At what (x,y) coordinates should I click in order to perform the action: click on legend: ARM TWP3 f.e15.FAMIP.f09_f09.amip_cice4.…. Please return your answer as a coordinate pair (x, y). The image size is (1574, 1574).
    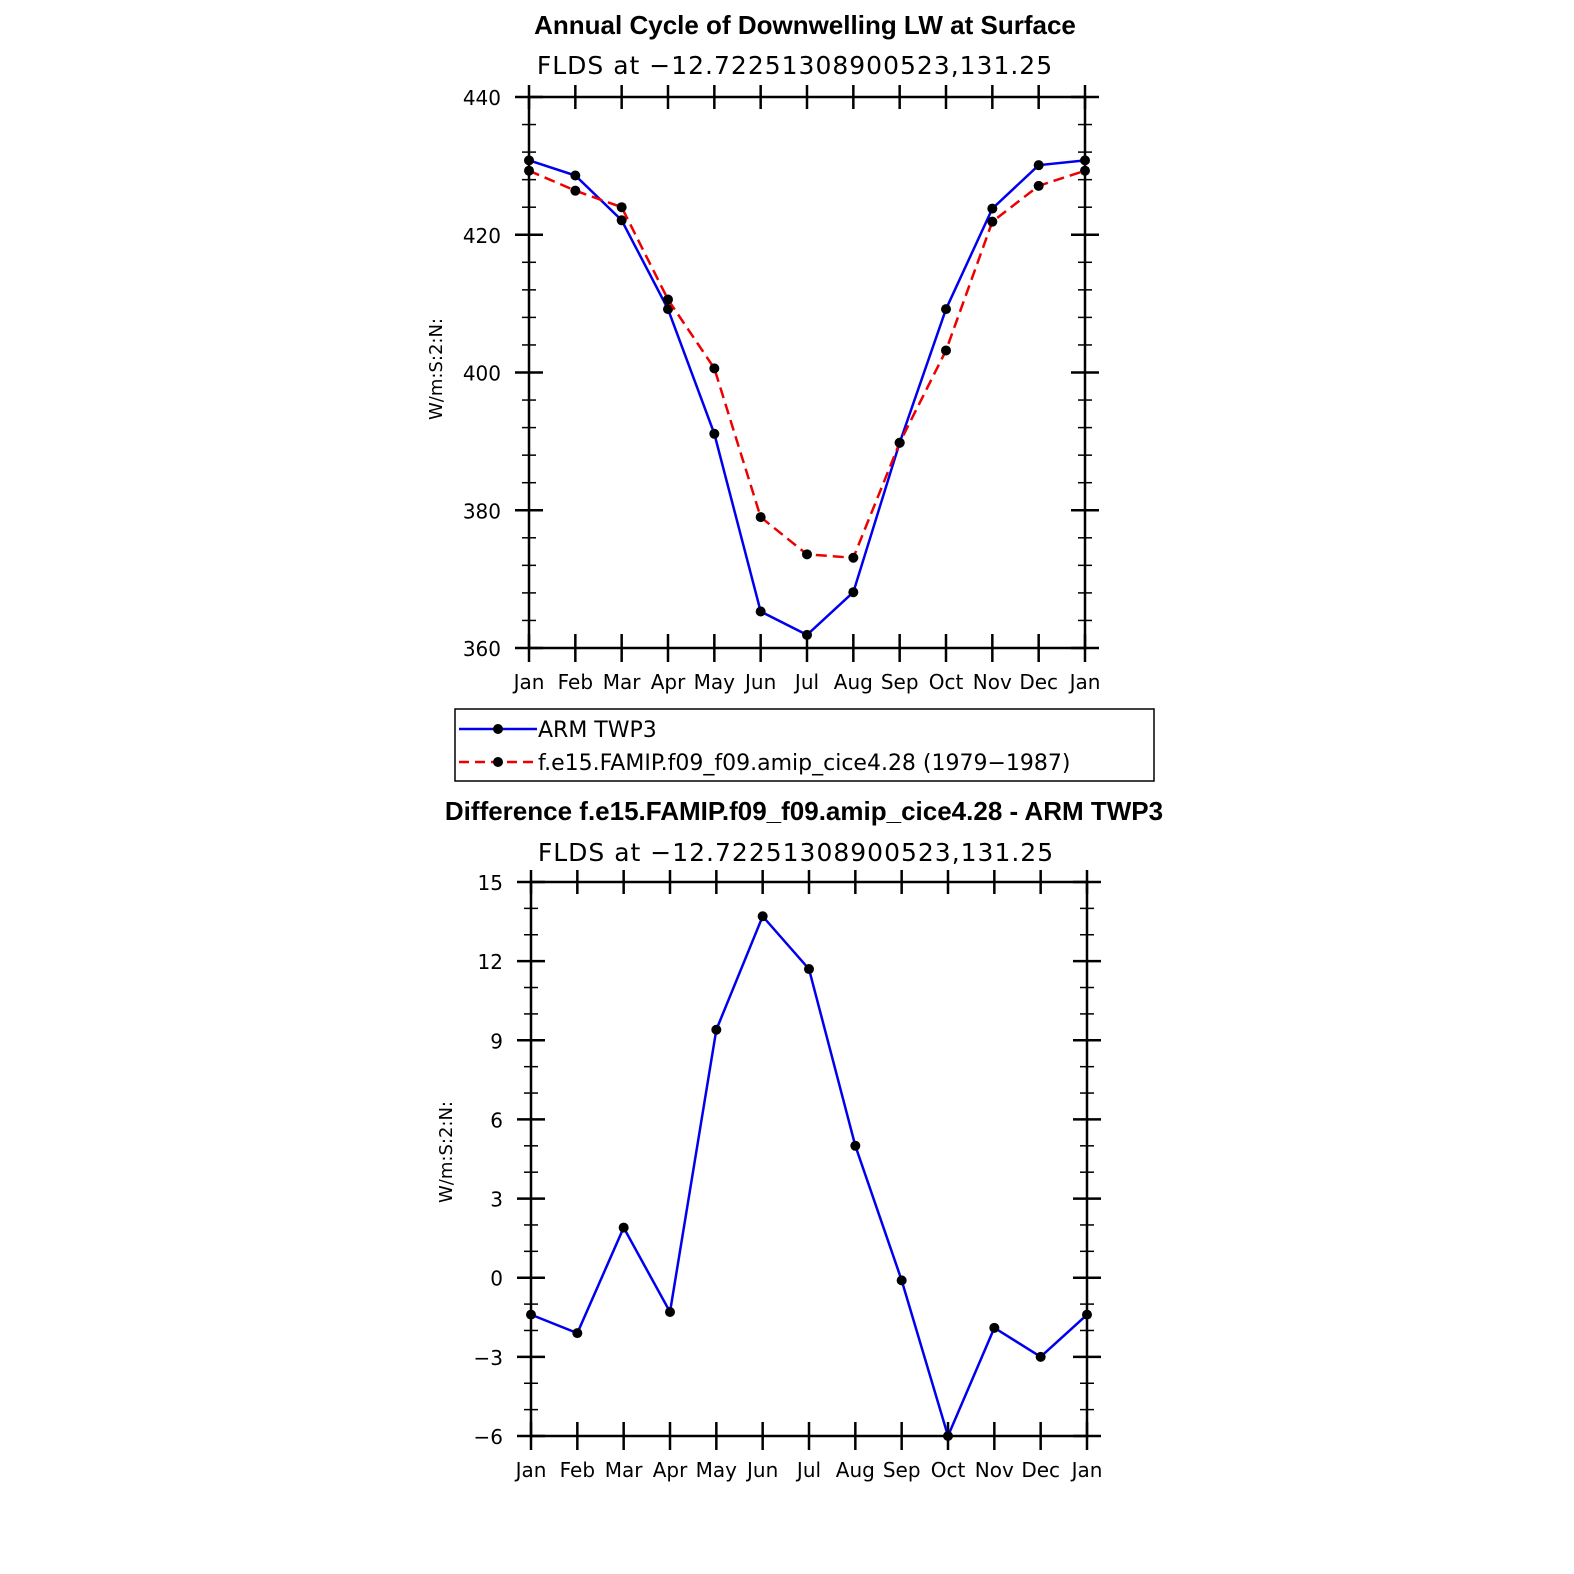
    Looking at the image, I should click on (804, 745).